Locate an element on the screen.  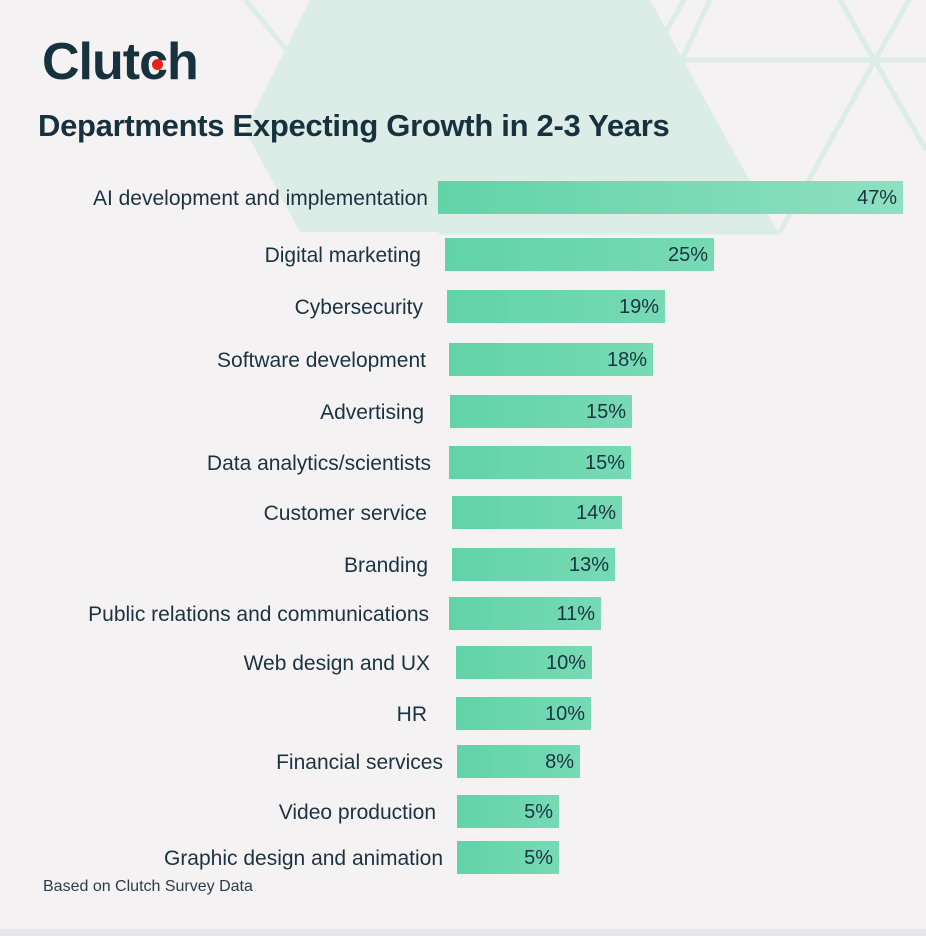
bar-label: Financial services is located at coordinates (359, 762).